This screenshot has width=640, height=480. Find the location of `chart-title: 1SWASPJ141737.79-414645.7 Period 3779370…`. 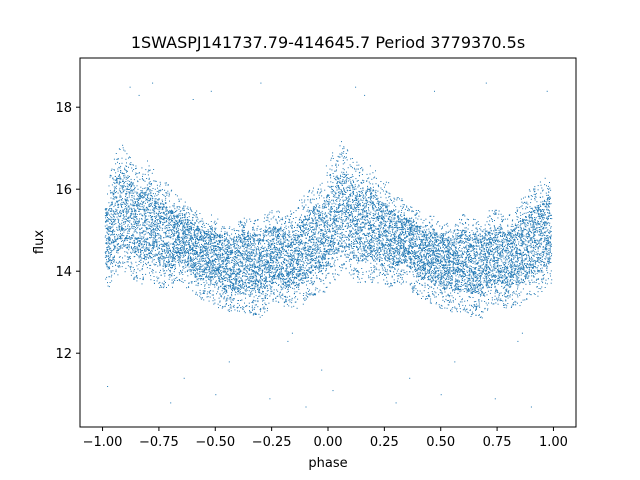

chart-title: 1SWASPJ141737.79-414645.7 Period 3779370… is located at coordinates (328, 42).